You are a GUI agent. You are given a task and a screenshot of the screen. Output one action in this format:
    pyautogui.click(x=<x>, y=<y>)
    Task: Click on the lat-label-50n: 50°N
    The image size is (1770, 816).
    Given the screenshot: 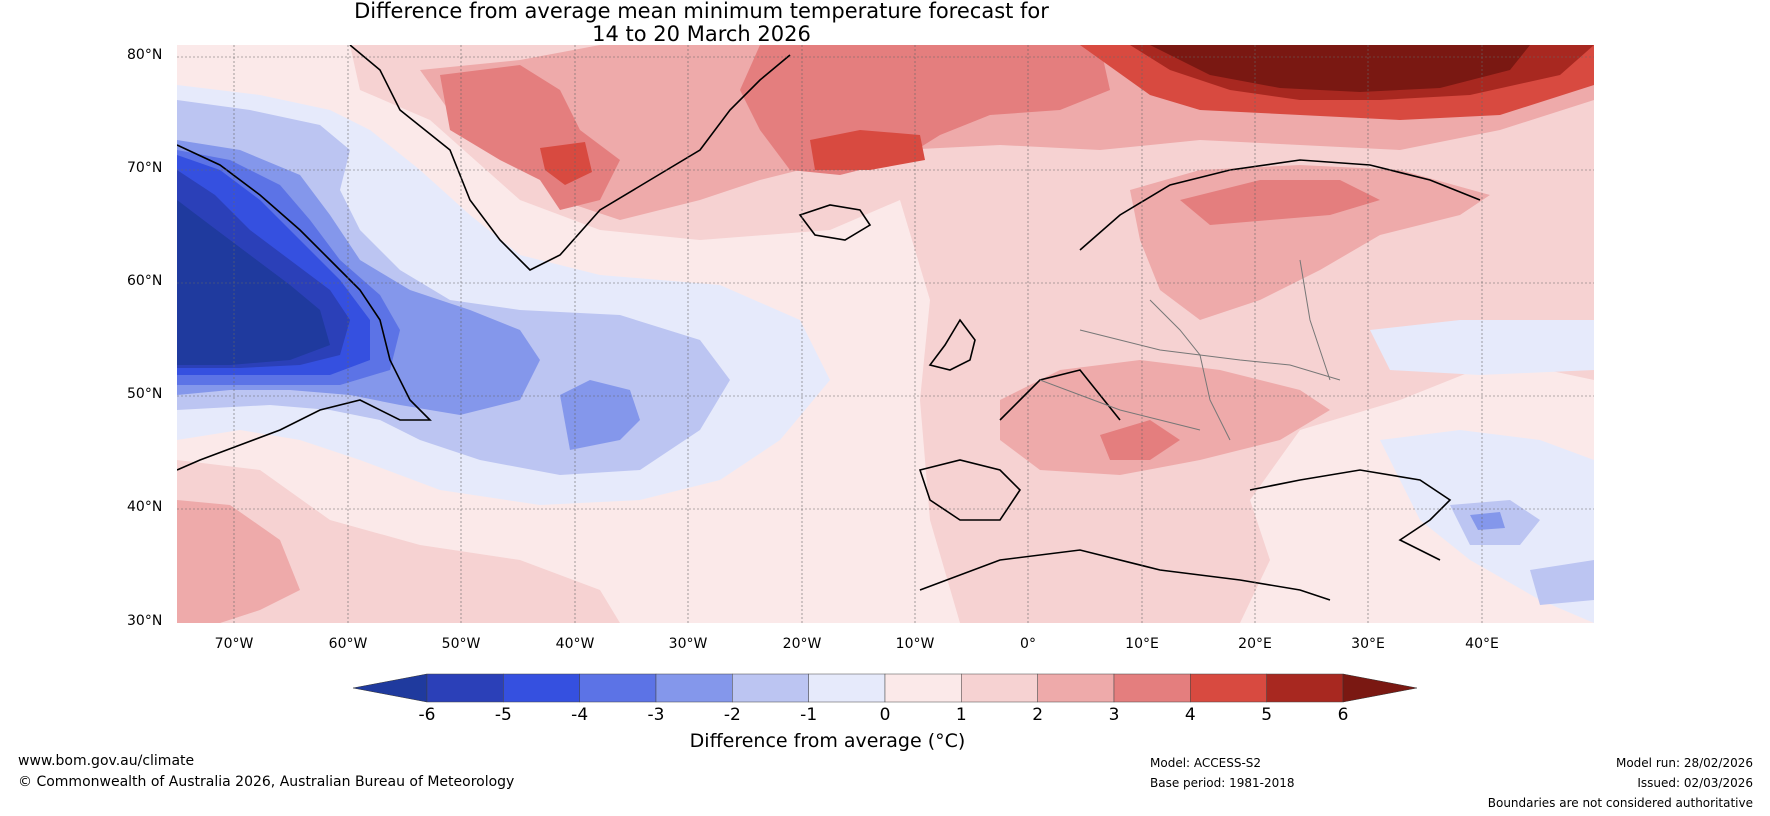 What is the action you would take?
    pyautogui.click(x=145, y=394)
    